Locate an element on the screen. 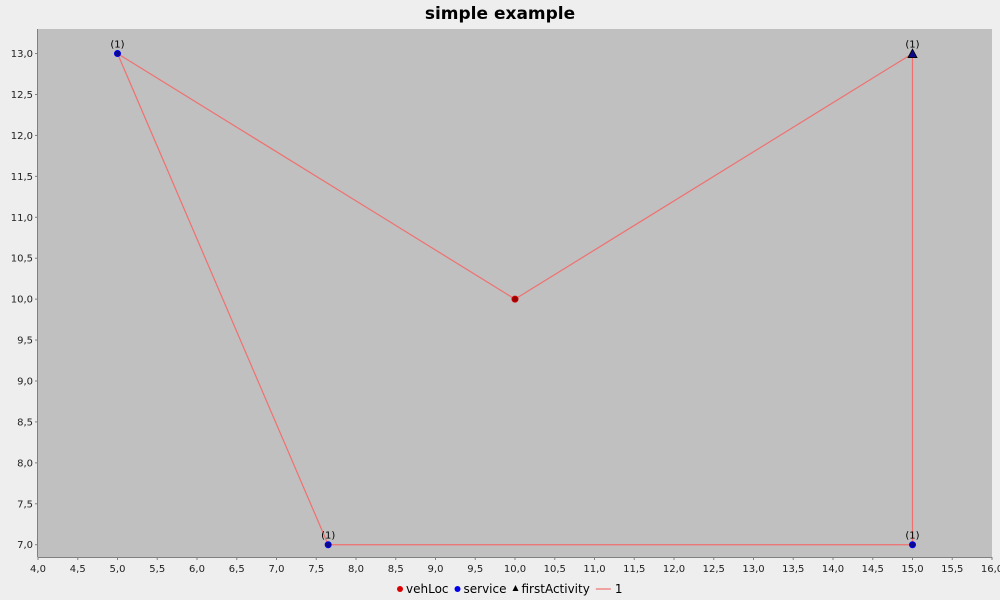 The image size is (1000, 600). x-tick-label: 8,0 is located at coordinates (356, 569).